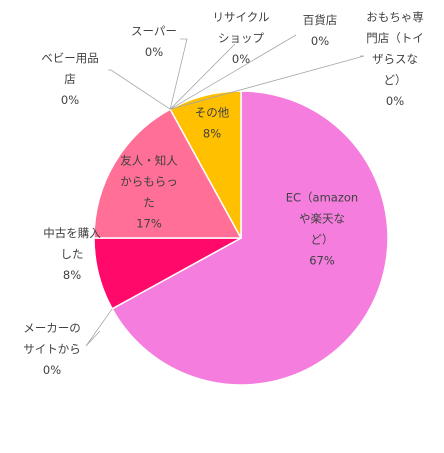  Describe the element at coordinates (154, 41) in the screenshot. I see `data-label-slice-5: スーパー 0%` at that location.